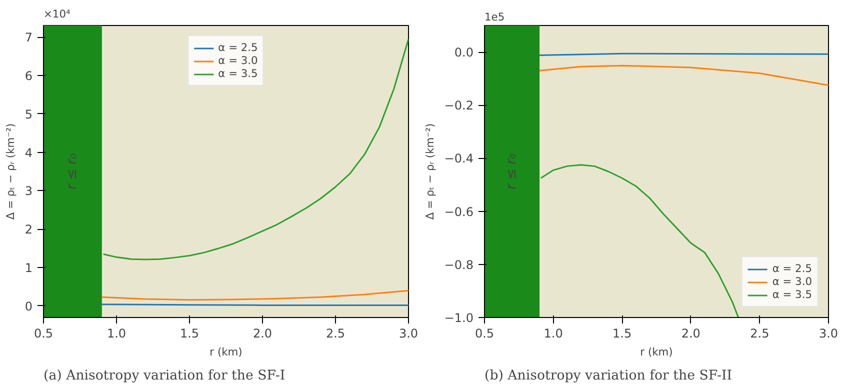 Image resolution: width=846 pixels, height=391 pixels. What do you see at coordinates (464, 53) in the screenshot?
I see `y-tick-label: 0.0` at bounding box center [464, 53].